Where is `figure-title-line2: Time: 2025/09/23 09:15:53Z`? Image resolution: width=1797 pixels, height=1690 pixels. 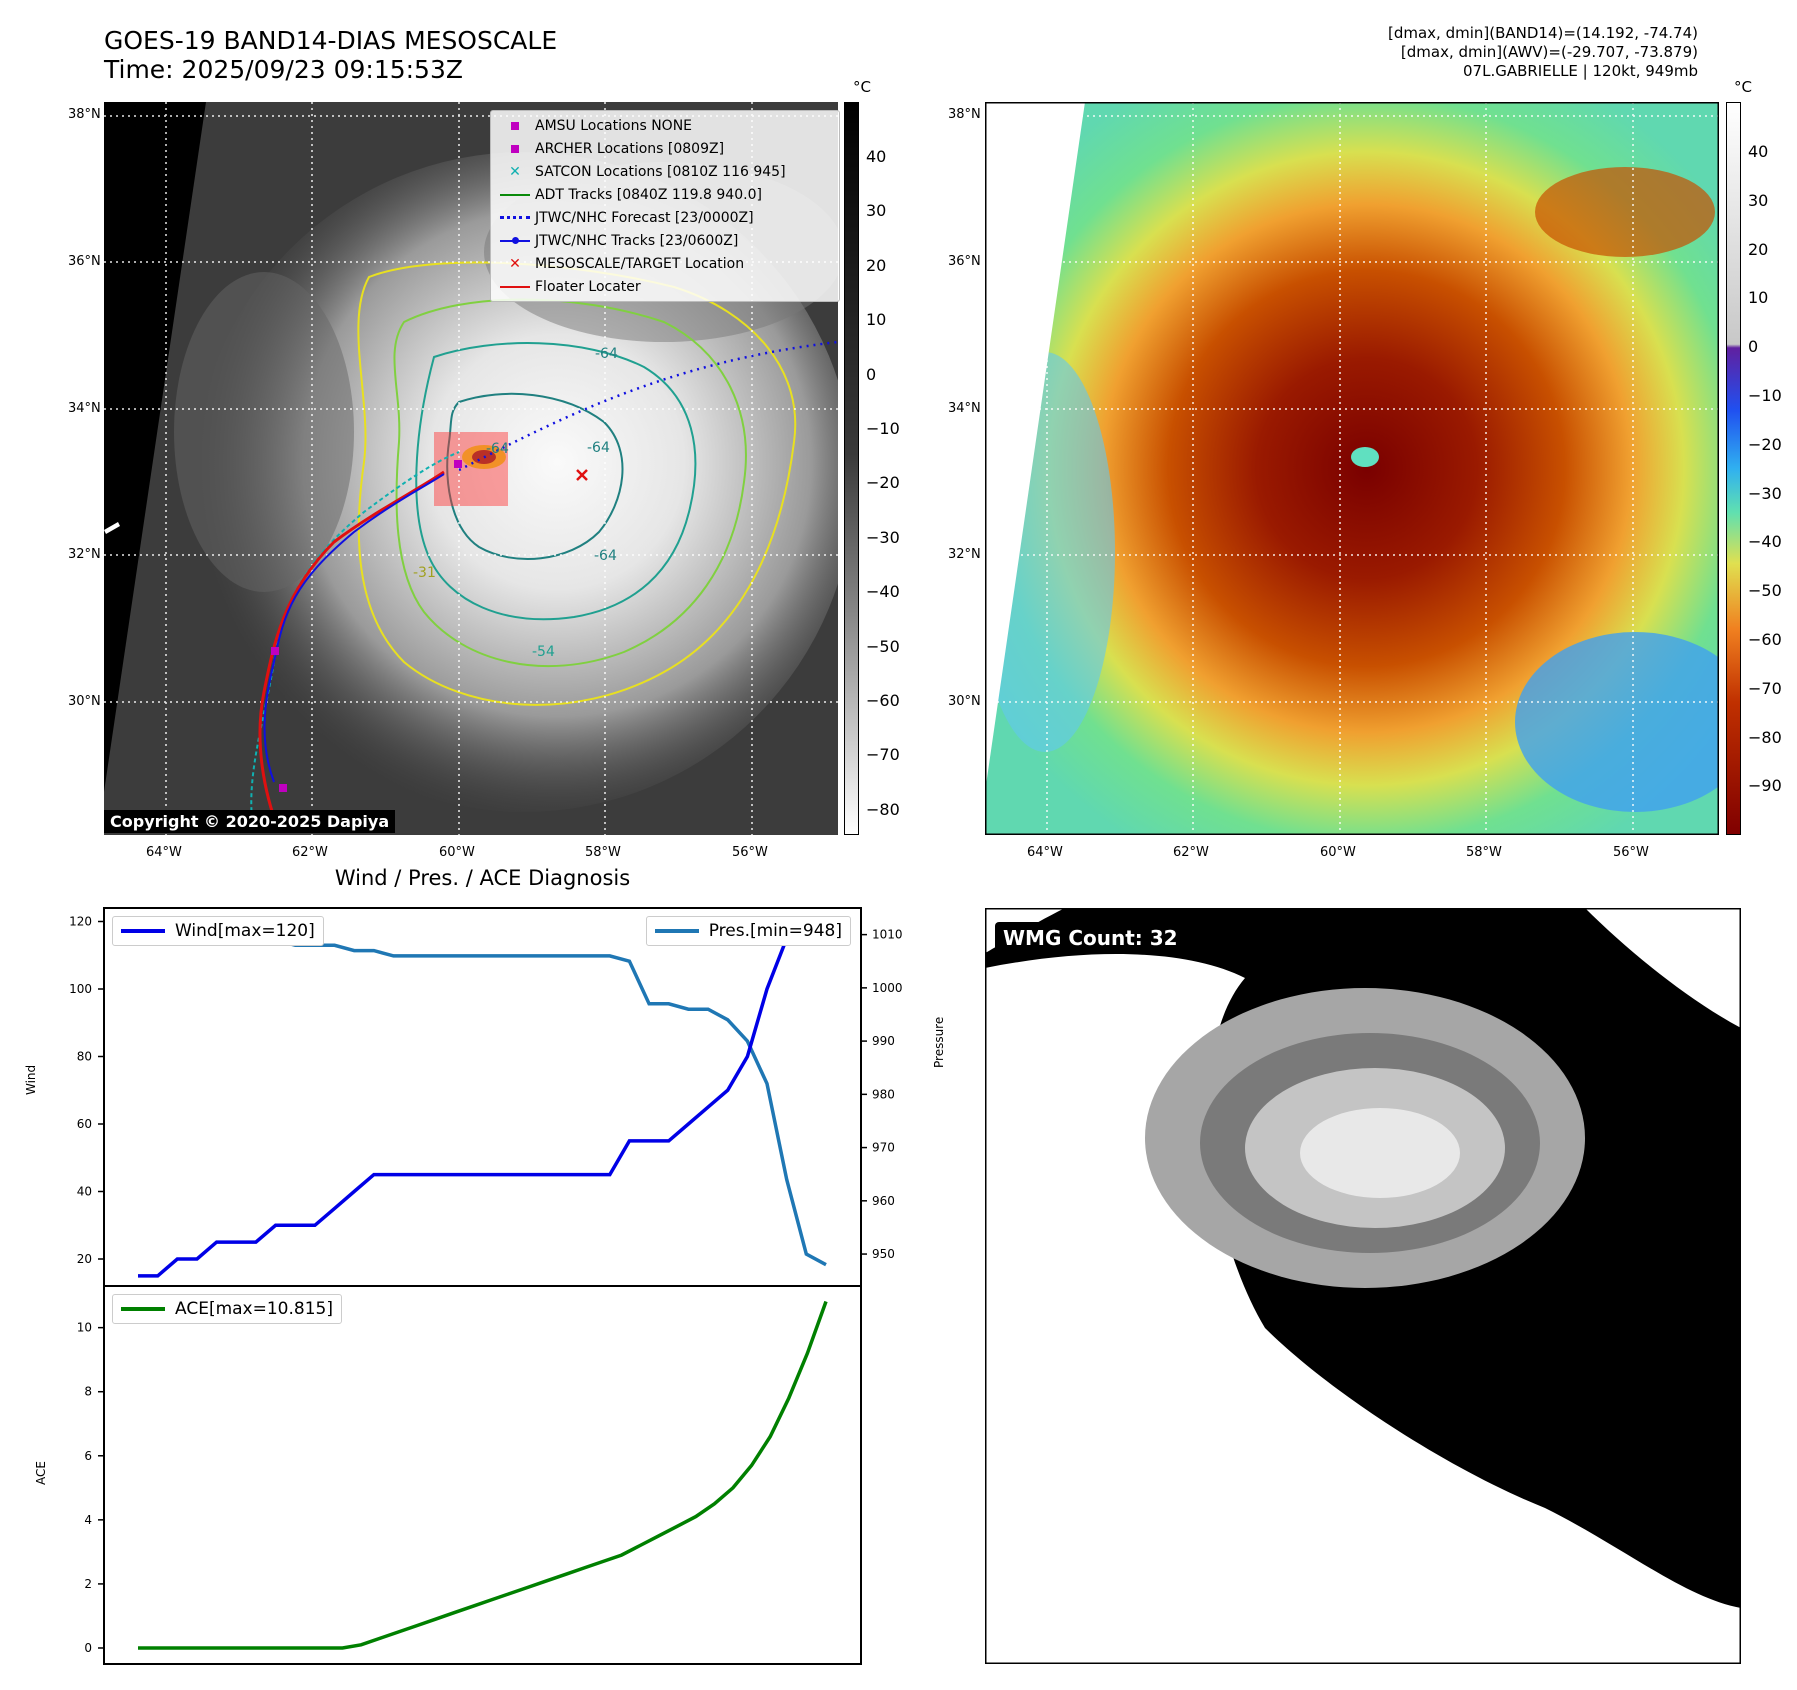 figure-title-line2: Time: 2025/09/23 09:15:53Z is located at coordinates (283, 69).